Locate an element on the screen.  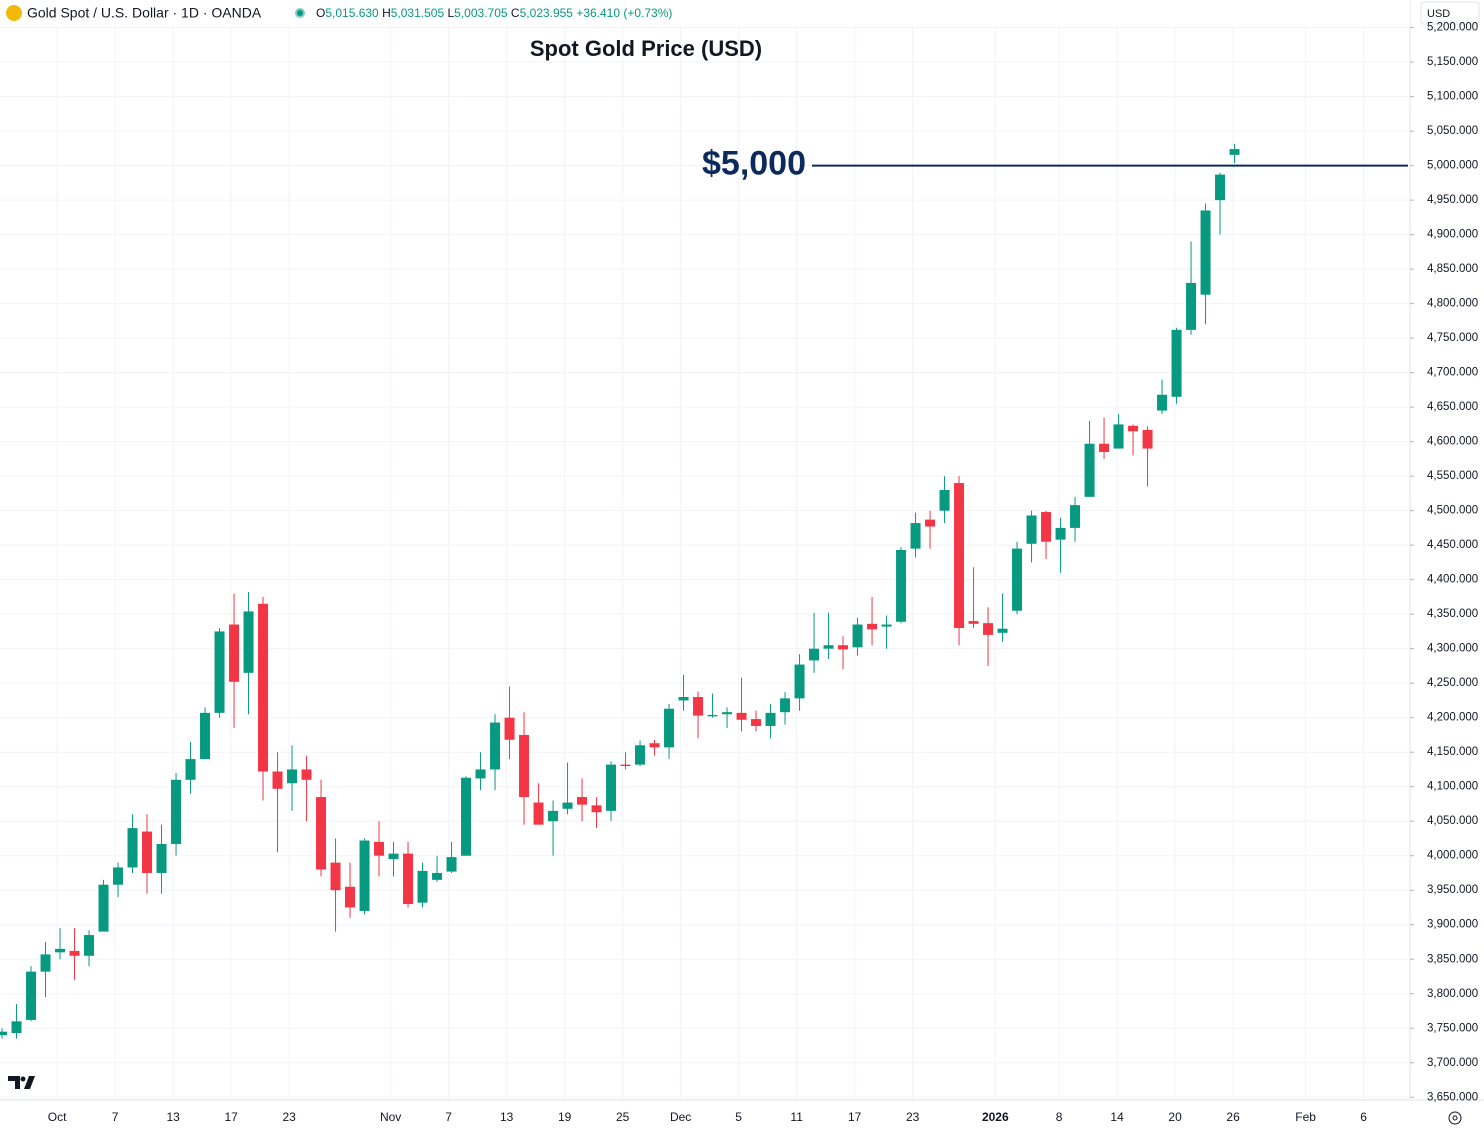
close-key: C is located at coordinates (515, 13).